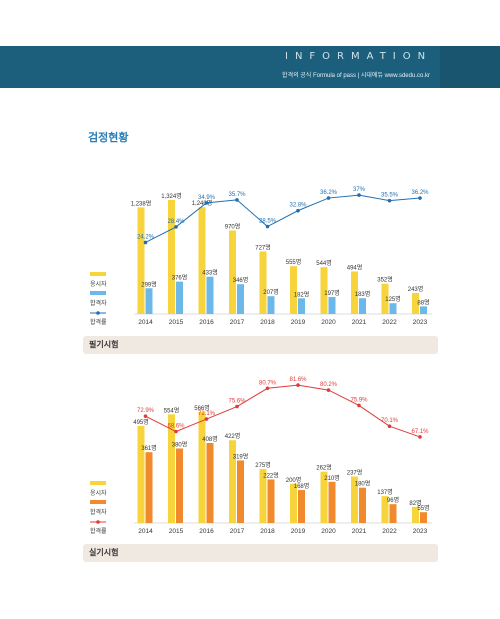  What do you see at coordinates (233, 226) in the screenshot?
I see `written-applicant-label: 970명` at bounding box center [233, 226].